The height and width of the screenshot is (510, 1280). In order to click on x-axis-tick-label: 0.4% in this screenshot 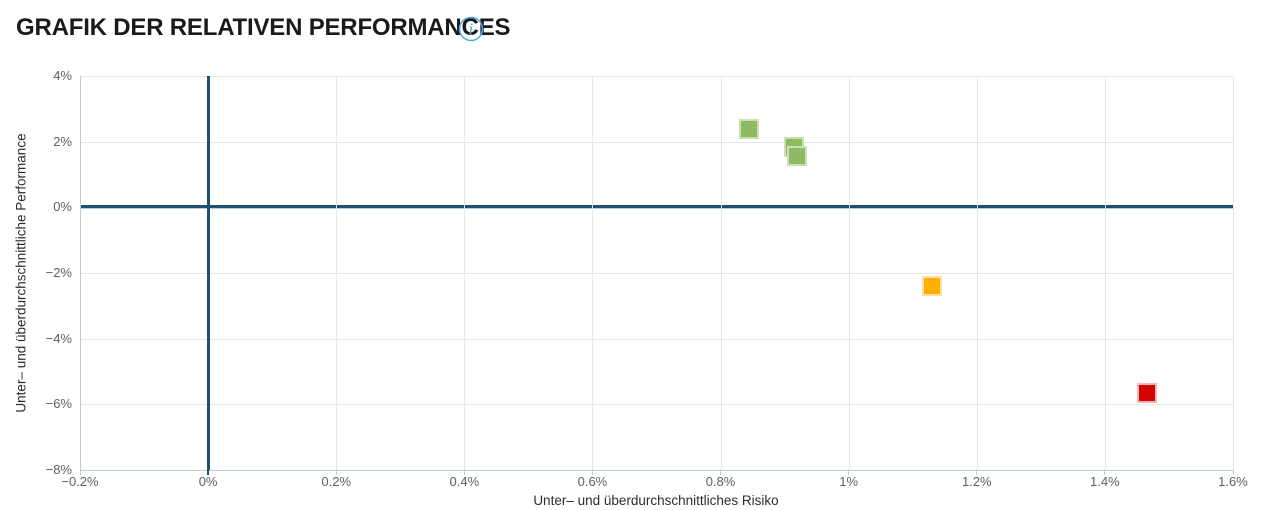, I will do `click(464, 481)`.